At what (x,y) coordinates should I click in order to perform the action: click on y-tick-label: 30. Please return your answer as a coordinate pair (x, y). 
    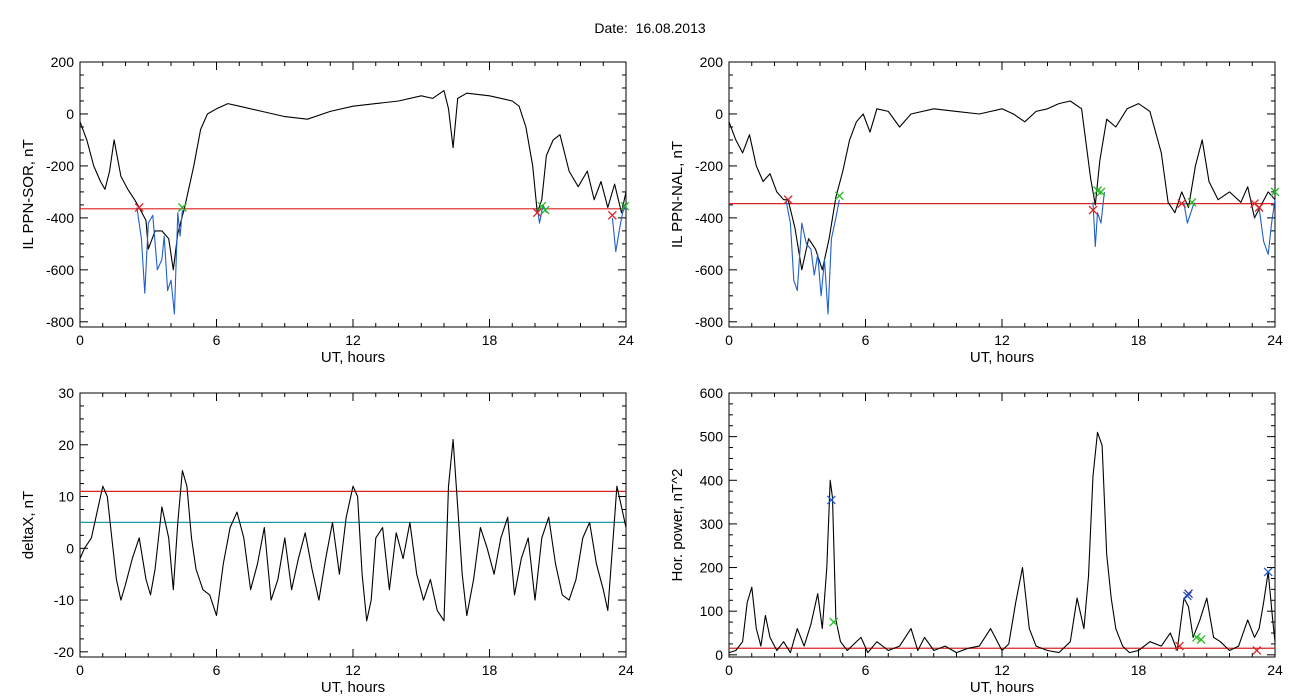
    Looking at the image, I should click on (66, 393).